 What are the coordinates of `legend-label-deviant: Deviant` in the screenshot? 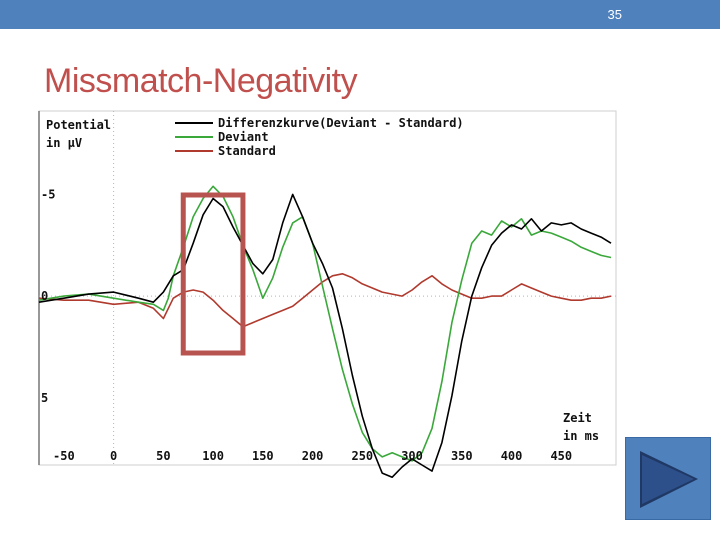 It's located at (243, 137).